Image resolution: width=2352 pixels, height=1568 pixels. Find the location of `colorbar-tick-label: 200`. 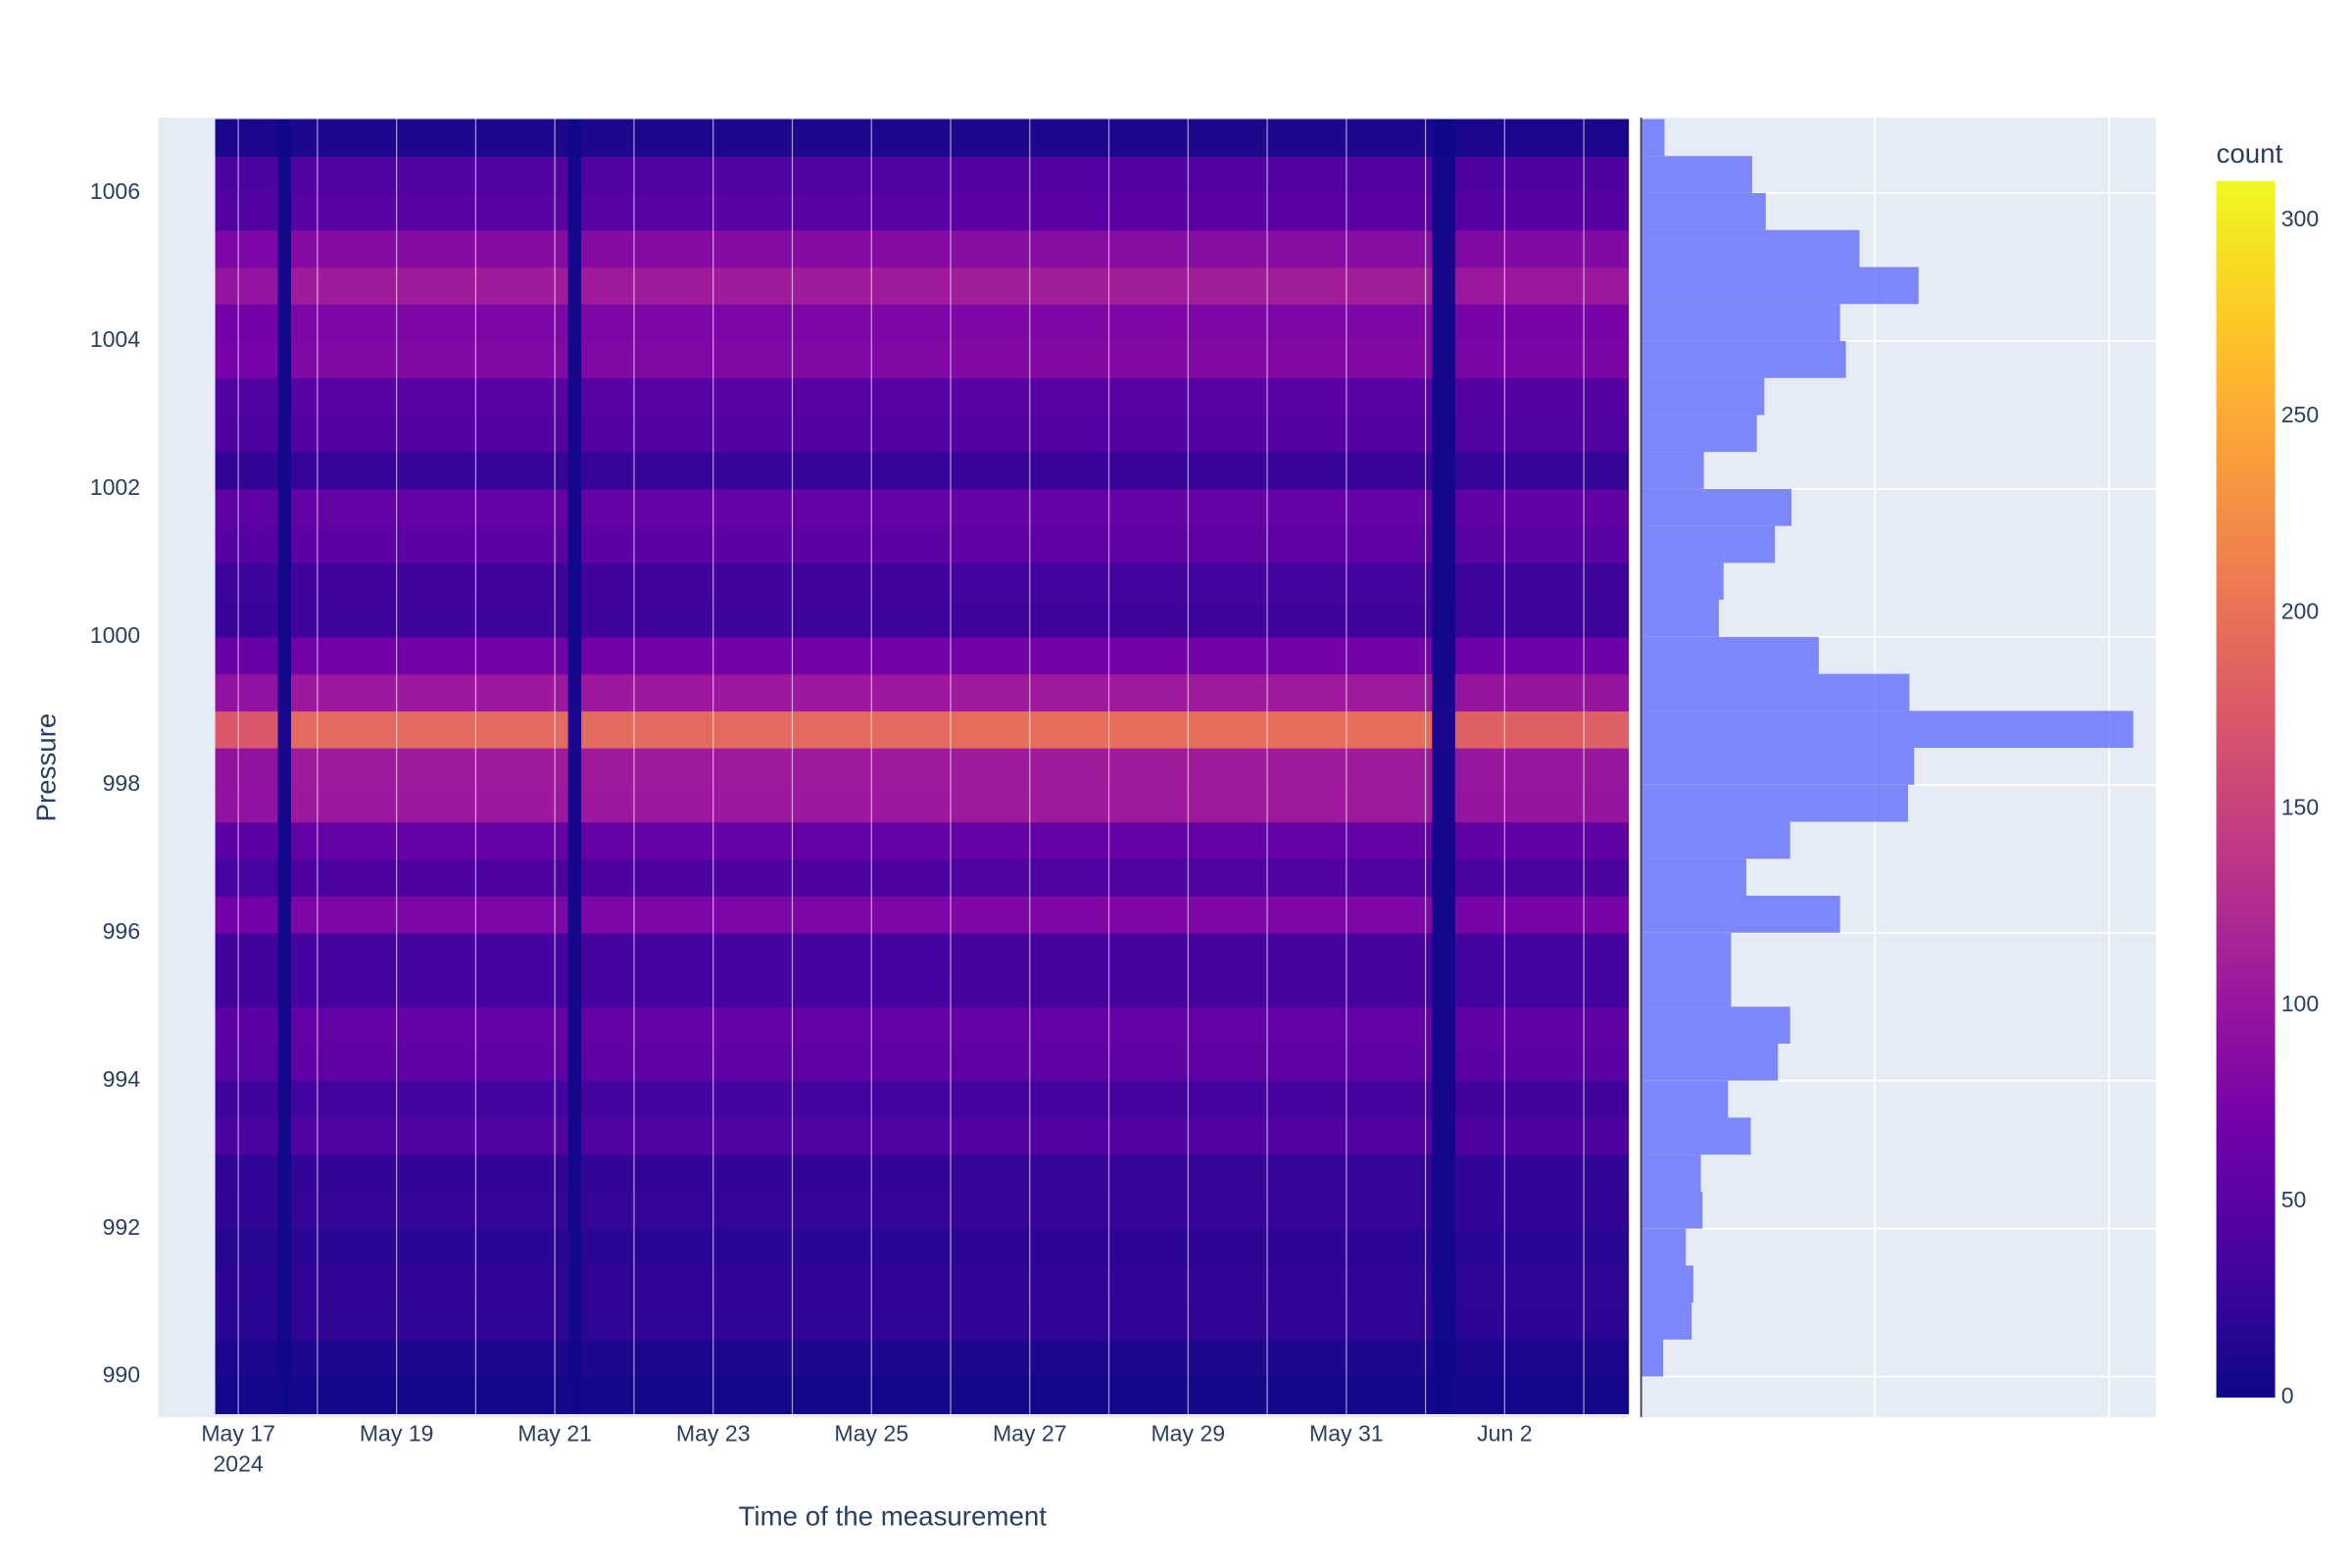

colorbar-tick-label: 200 is located at coordinates (2300, 610).